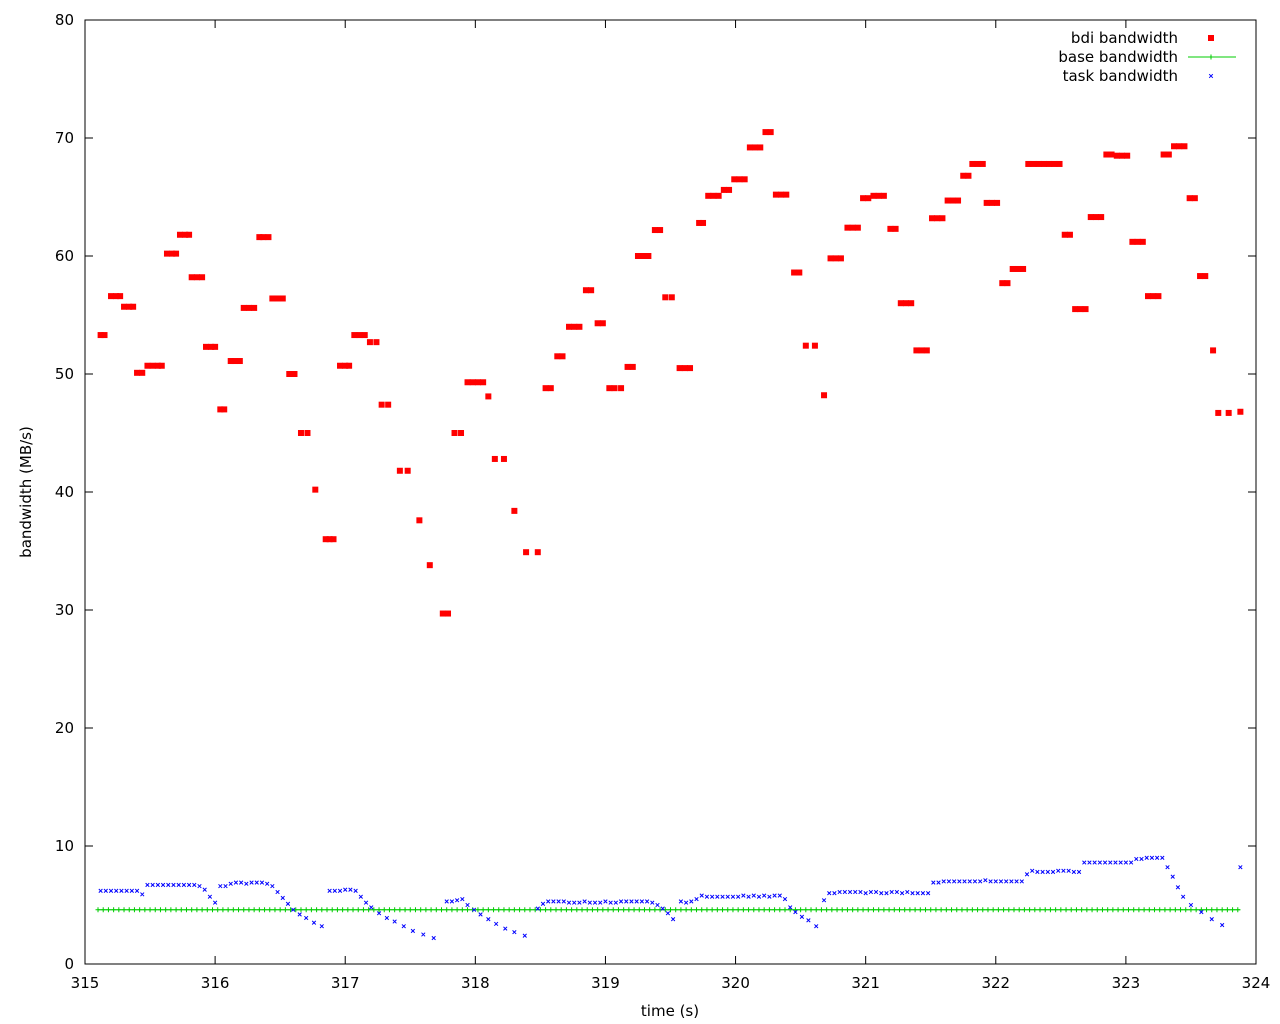 The width and height of the screenshot is (1280, 1024). What do you see at coordinates (1256, 983) in the screenshot?
I see `x-tick-label: 324` at bounding box center [1256, 983].